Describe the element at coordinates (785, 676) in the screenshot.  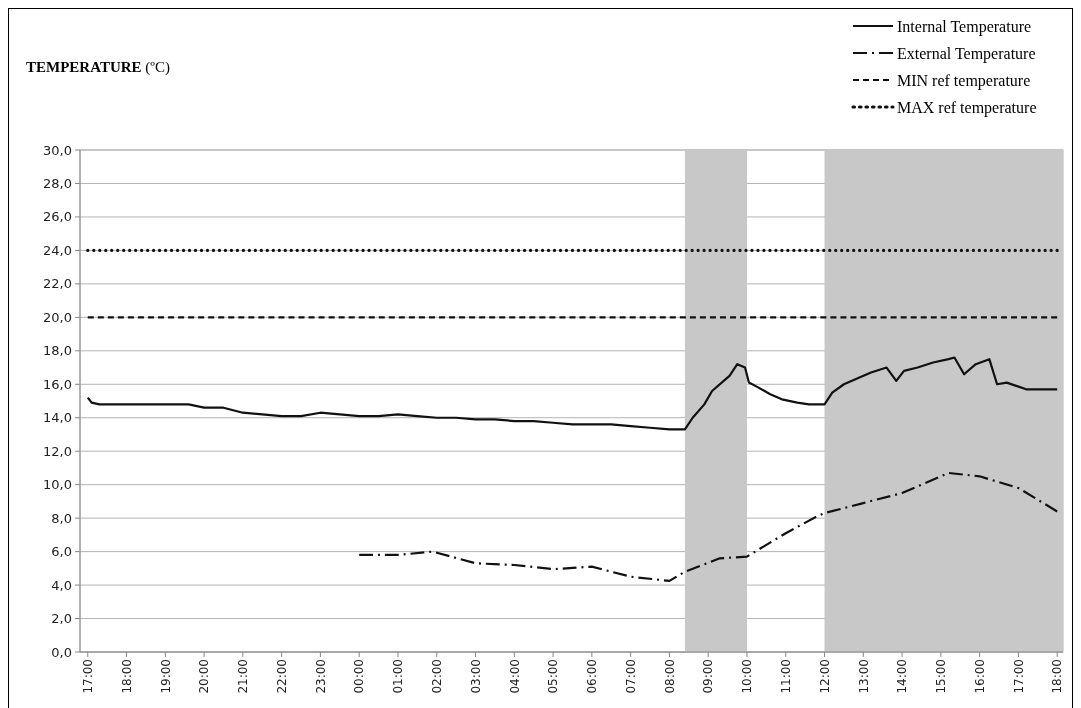
I see `x-tick-label: 11:00` at that location.